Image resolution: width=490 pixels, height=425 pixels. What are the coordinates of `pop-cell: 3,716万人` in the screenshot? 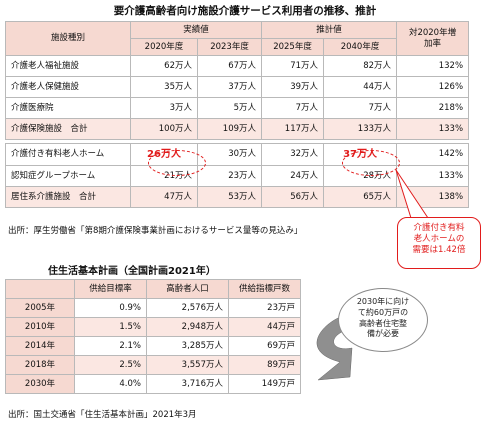 It's located at (187, 384).